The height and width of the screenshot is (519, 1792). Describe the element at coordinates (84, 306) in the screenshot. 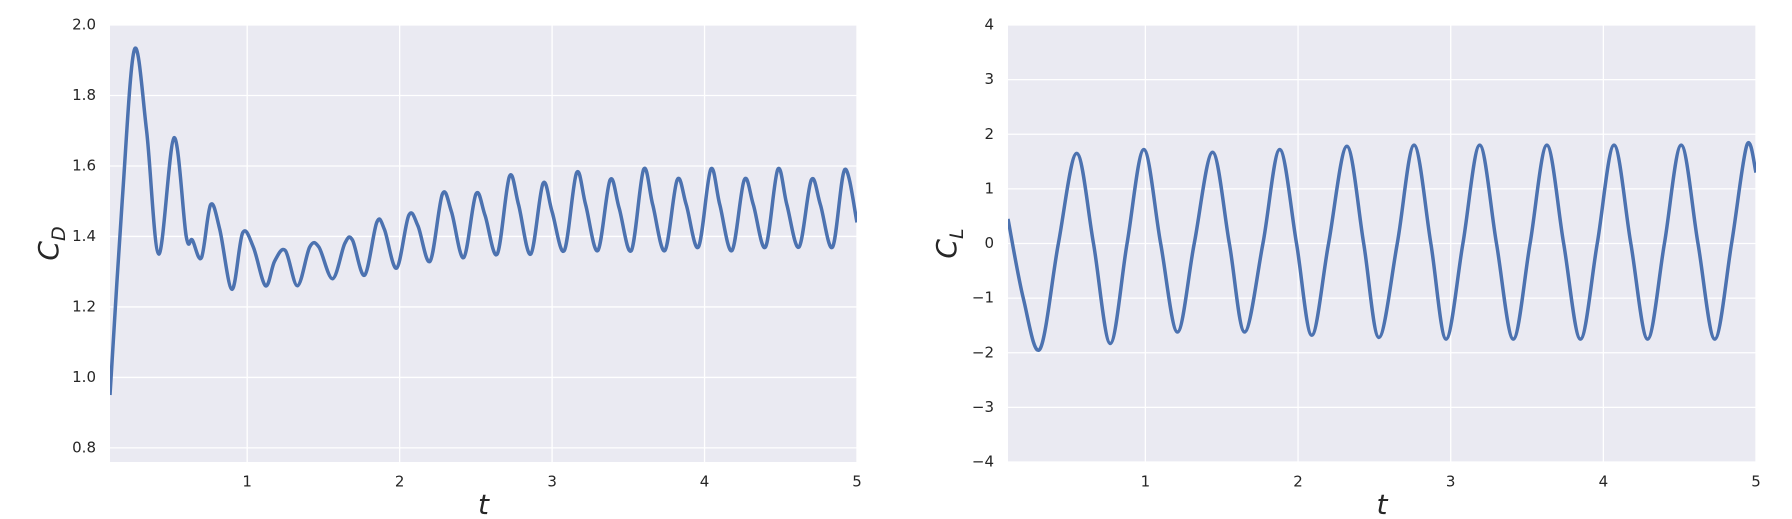

I see `y-tick-label: 1.2` at that location.